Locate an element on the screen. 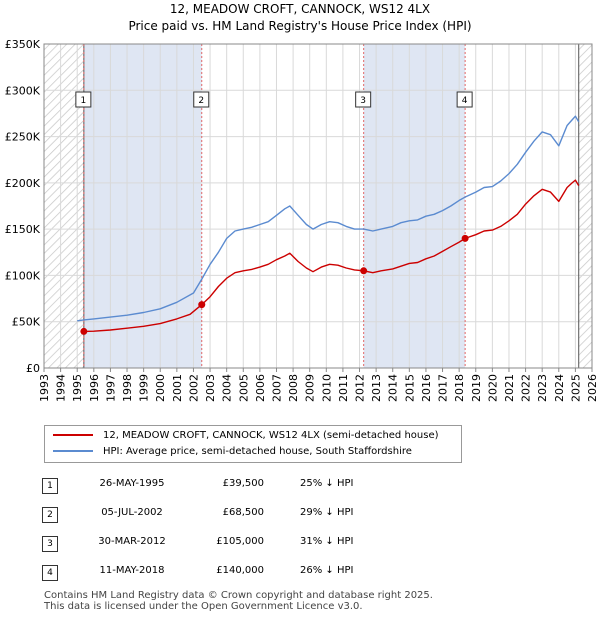  hatched-region-after is located at coordinates (585, 206).